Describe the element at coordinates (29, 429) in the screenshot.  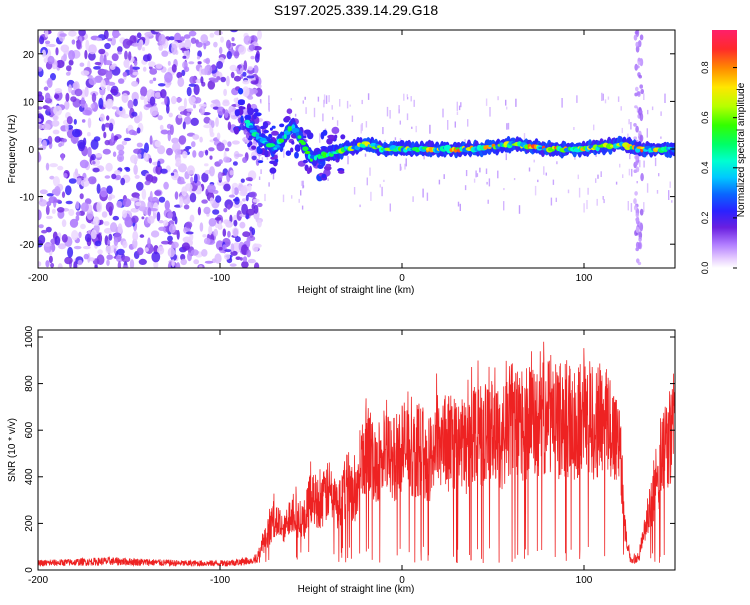
I see `y-tick-label: 600` at that location.